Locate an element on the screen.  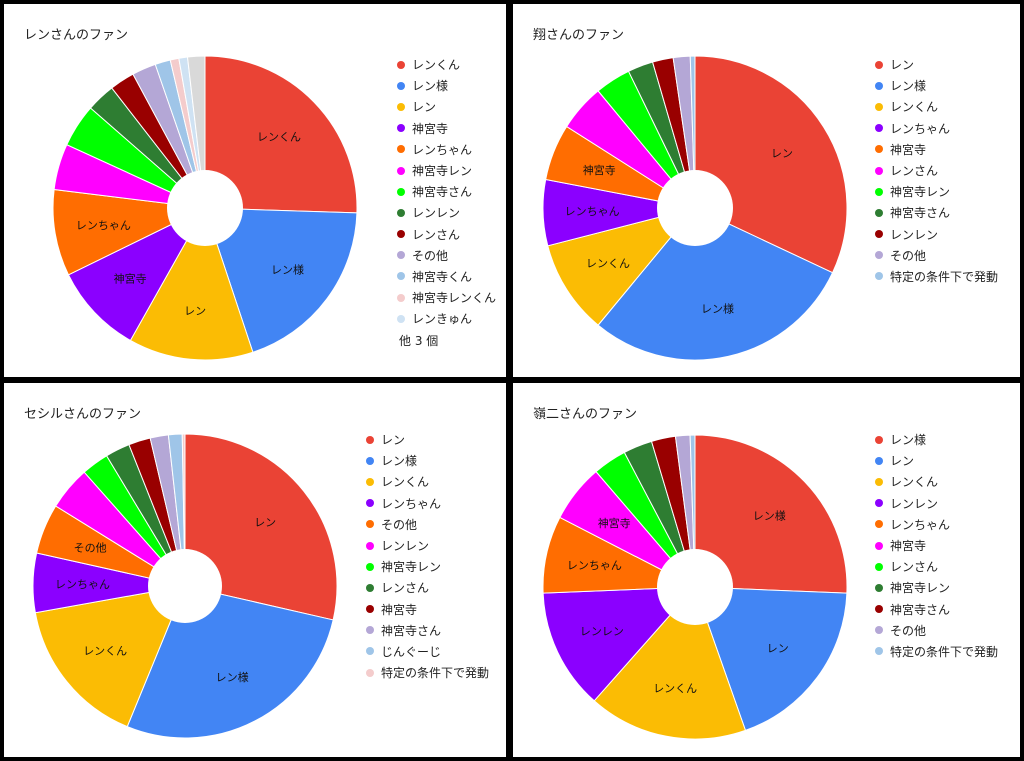
chart-title: 嶺二さんのファン is located at coordinates (585, 414).